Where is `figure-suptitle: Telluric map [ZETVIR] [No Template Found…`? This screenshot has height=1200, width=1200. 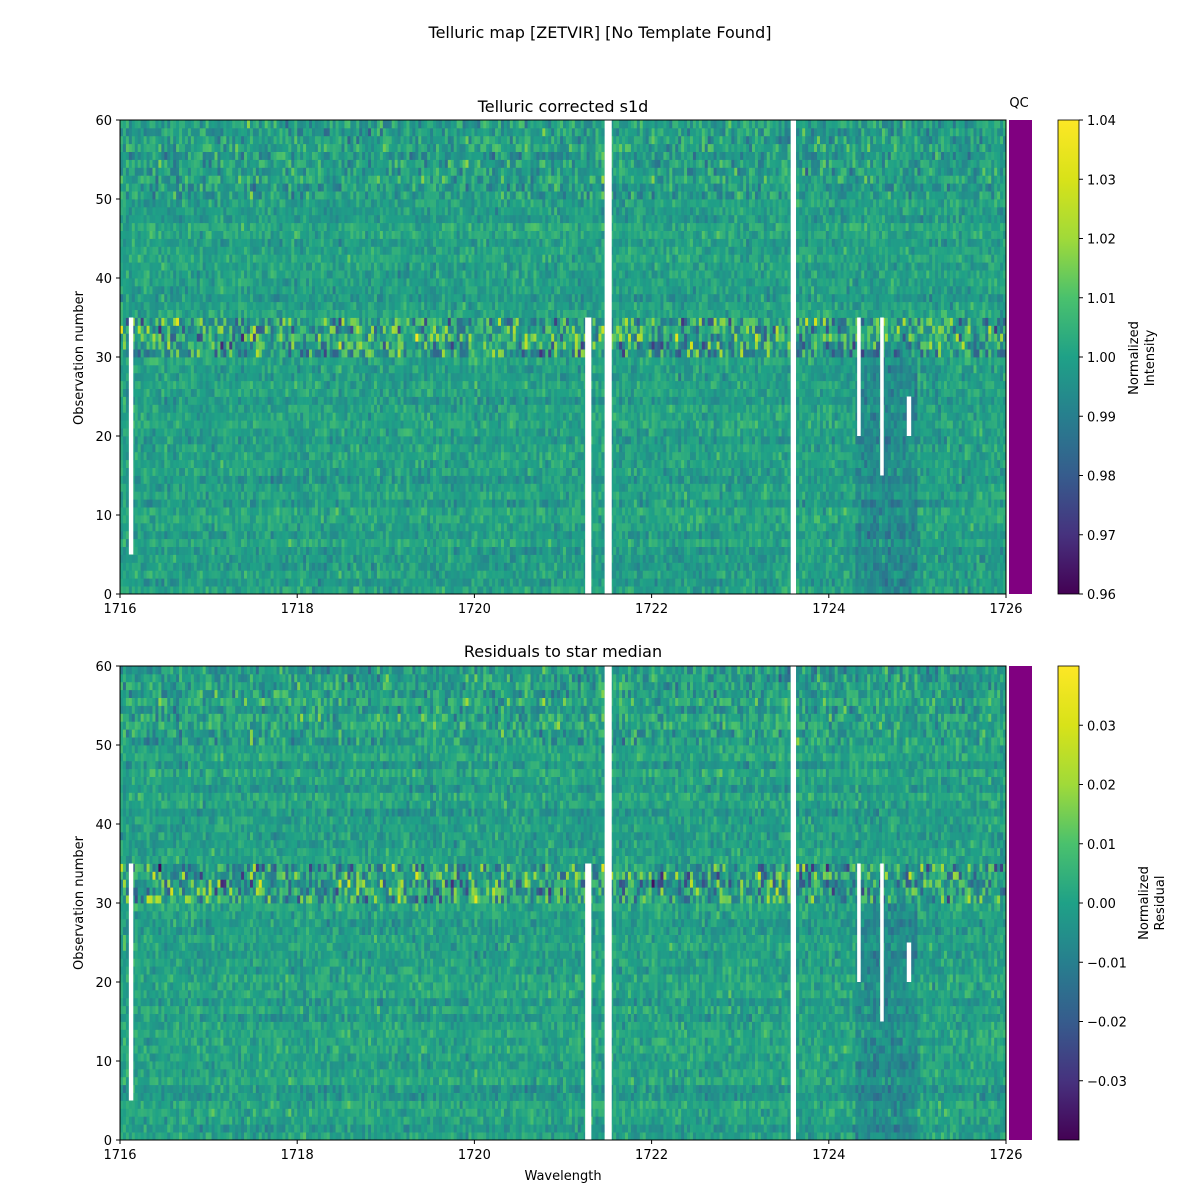
figure-suptitle: Telluric map [ZETVIR] [No Template Found… is located at coordinates (600, 32).